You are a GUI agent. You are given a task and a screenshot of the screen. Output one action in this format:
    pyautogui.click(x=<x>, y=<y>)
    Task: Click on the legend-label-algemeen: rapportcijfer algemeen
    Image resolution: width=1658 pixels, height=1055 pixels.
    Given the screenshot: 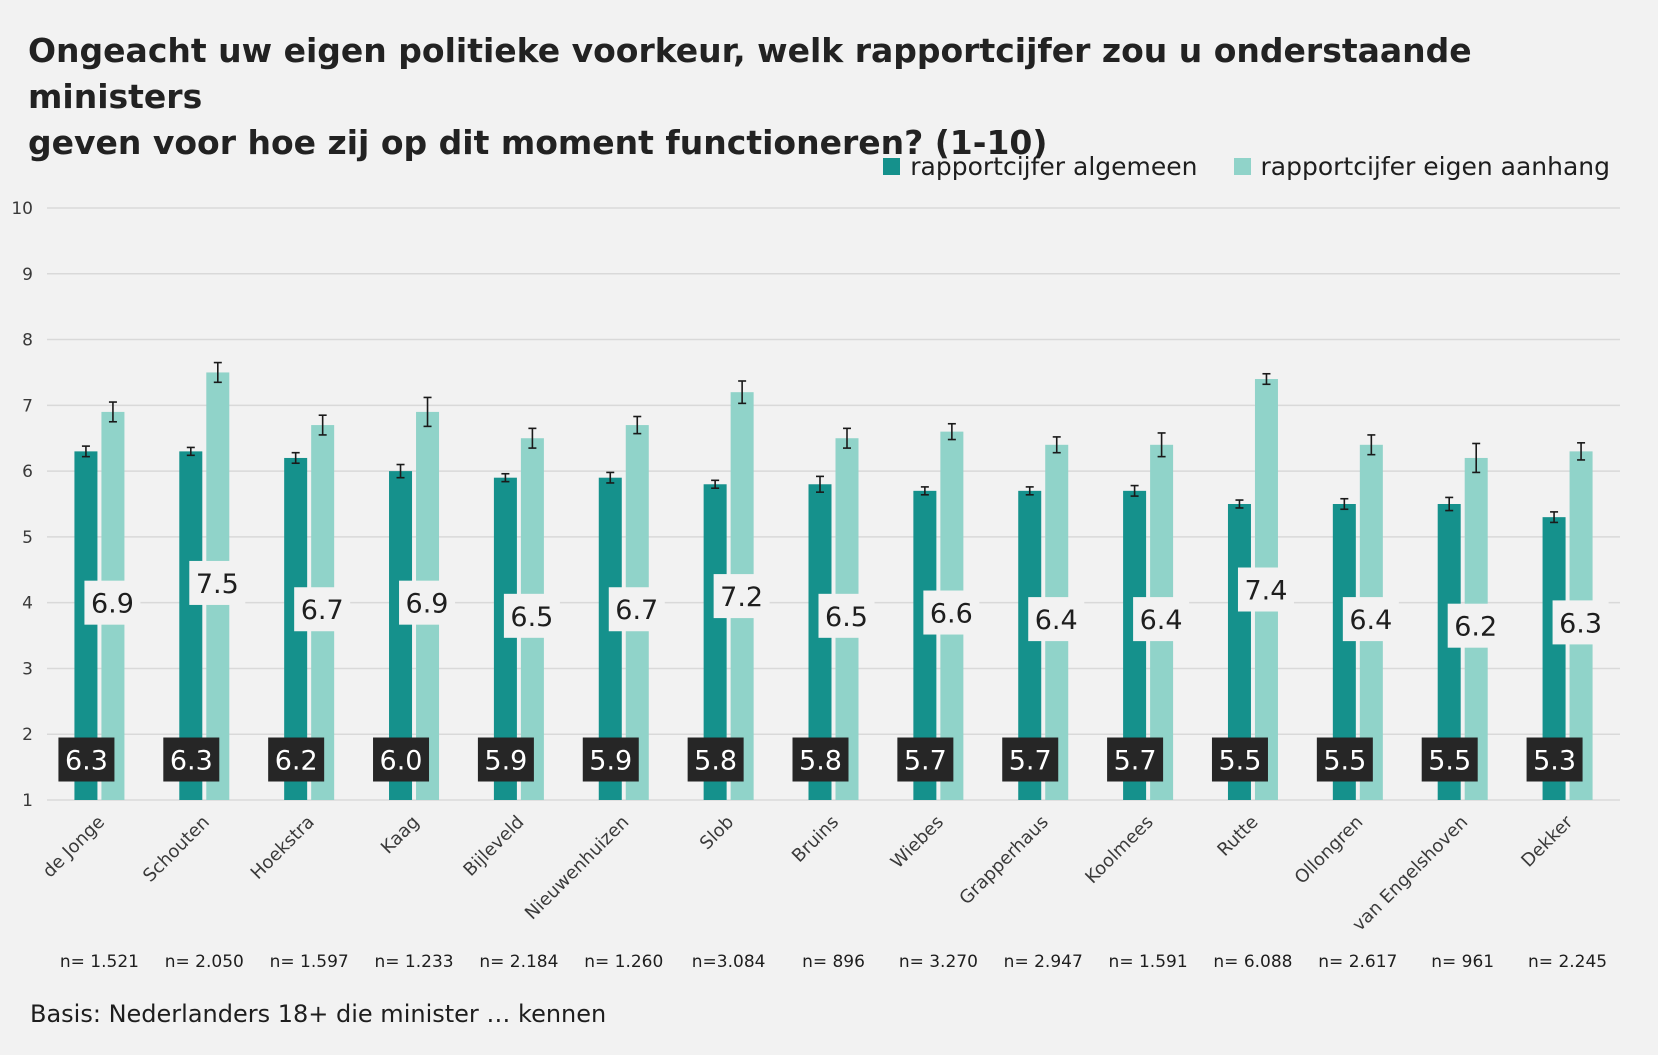 What is the action you would take?
    pyautogui.click(x=1054, y=166)
    